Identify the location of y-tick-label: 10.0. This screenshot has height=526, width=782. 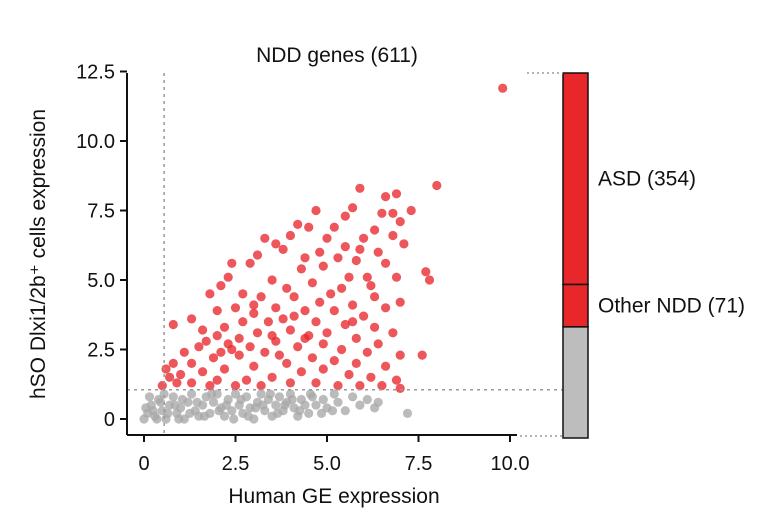
(95, 142).